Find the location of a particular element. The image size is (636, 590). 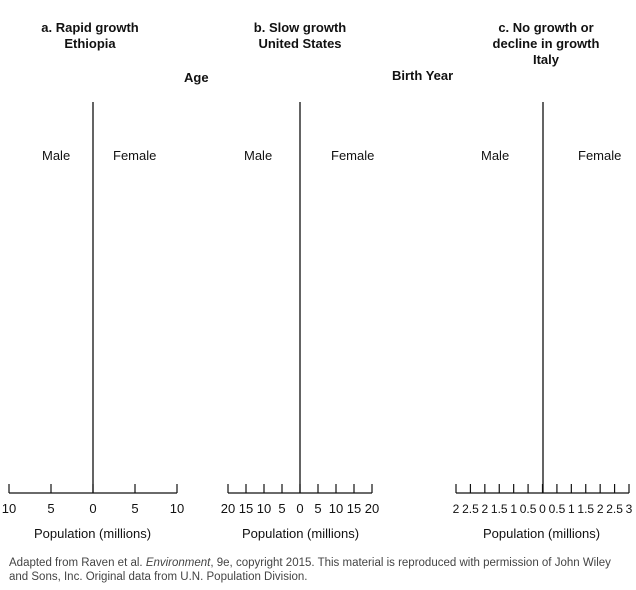

panel-c-title: c. No growth or decline in growth Italy is located at coordinates (546, 44).